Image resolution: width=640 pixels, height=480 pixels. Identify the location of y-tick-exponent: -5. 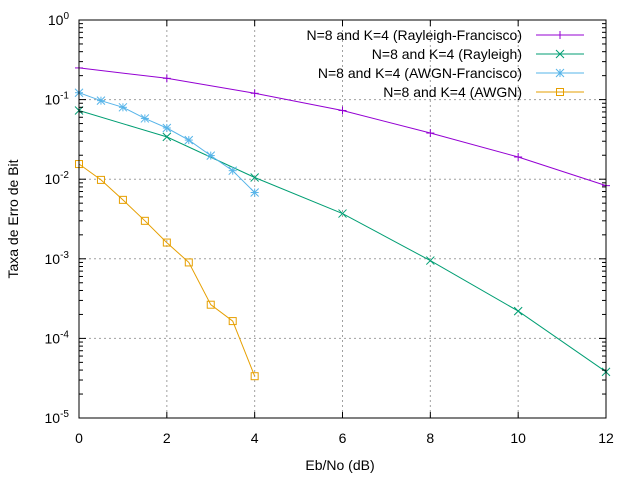
(64, 414).